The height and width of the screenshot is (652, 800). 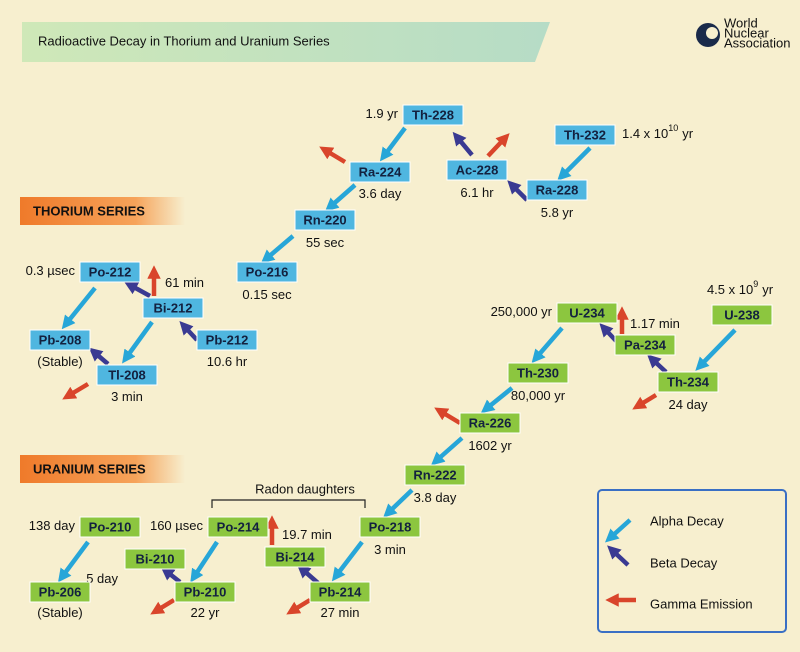 What do you see at coordinates (288, 503) in the screenshot?
I see `bracket` at bounding box center [288, 503].